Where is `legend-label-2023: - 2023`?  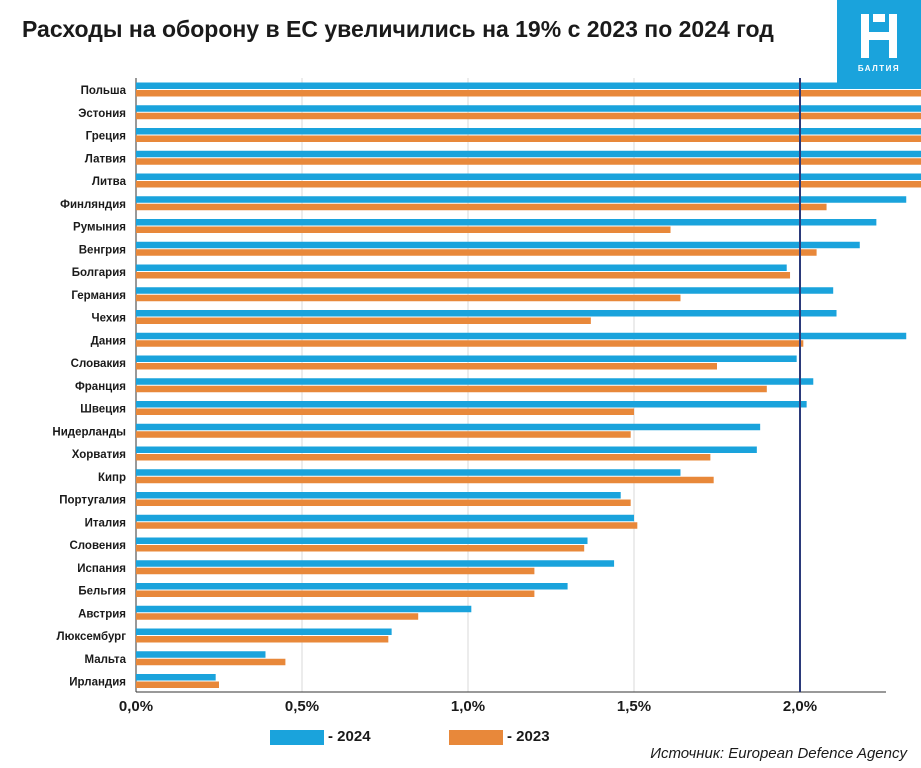 legend-label-2023: - 2023 is located at coordinates (528, 736).